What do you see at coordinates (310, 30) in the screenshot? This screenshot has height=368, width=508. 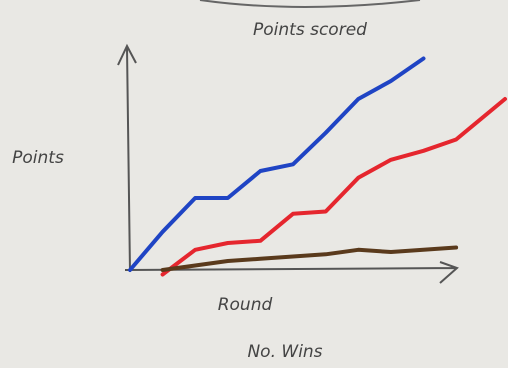 I see `chart-title: Points scored` at bounding box center [310, 30].